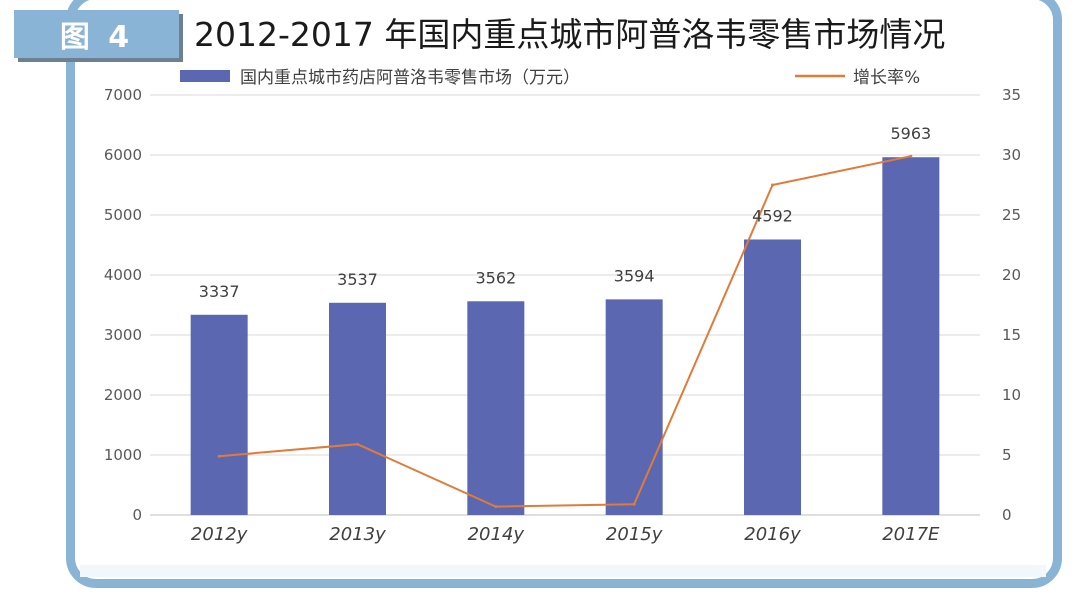 This screenshot has height=601, width=1080. What do you see at coordinates (123, 335) in the screenshot?
I see `y-left-tick-label: 3000` at bounding box center [123, 335].